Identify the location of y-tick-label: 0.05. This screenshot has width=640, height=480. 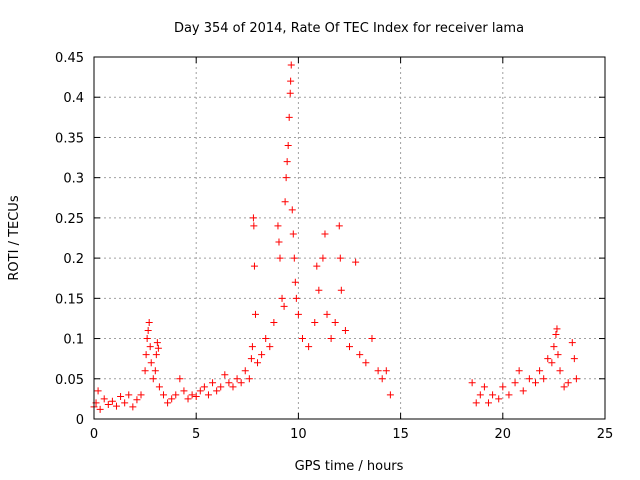
(69, 380).